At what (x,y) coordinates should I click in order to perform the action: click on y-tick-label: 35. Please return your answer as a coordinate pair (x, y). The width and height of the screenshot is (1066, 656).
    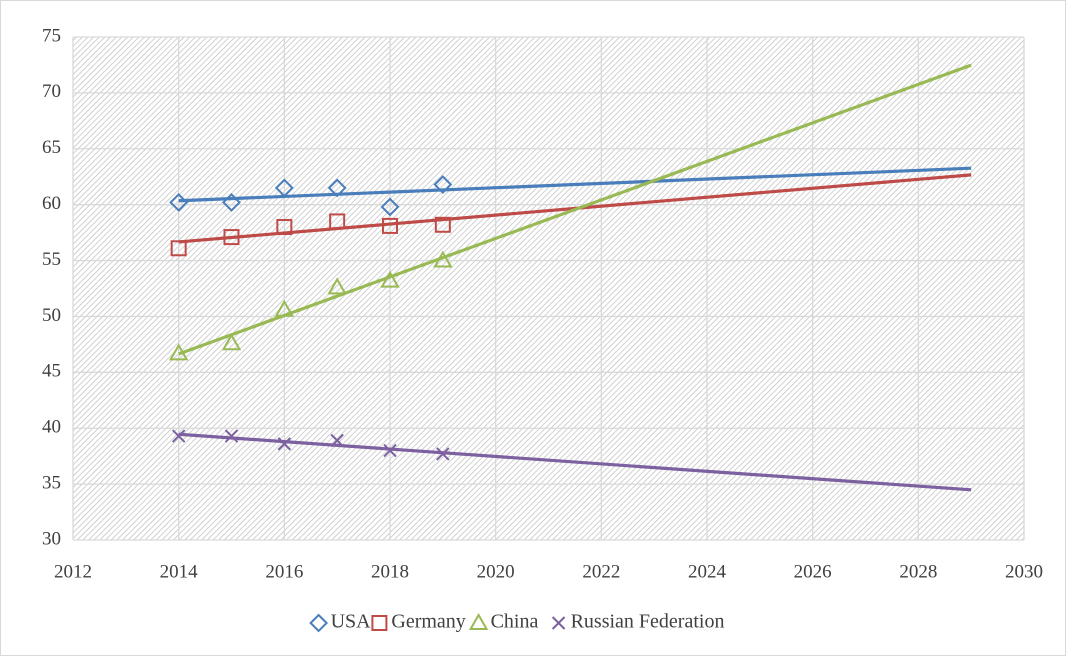
    Looking at the image, I should click on (51, 482).